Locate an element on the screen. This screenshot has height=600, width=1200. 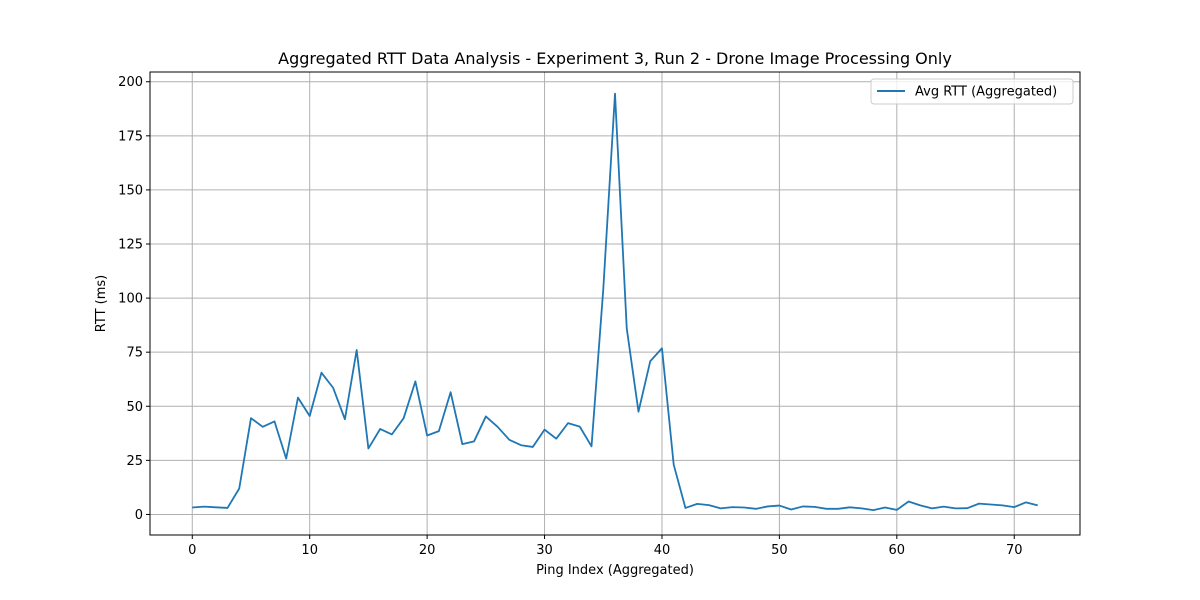
legend-box is located at coordinates (972, 91).